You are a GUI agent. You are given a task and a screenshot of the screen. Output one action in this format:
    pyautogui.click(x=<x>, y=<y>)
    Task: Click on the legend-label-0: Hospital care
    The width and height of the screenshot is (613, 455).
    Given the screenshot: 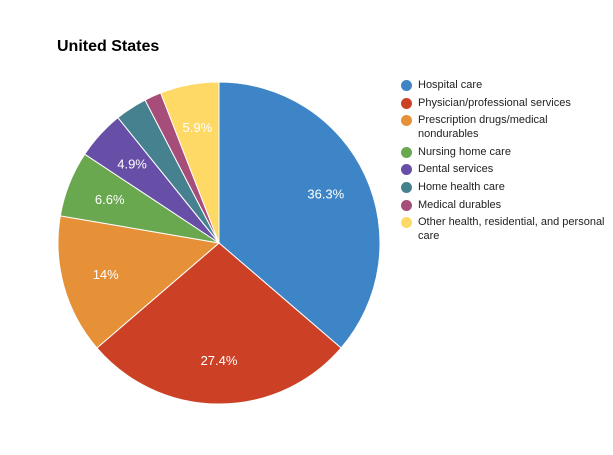 What is the action you would take?
    pyautogui.click(x=450, y=85)
    